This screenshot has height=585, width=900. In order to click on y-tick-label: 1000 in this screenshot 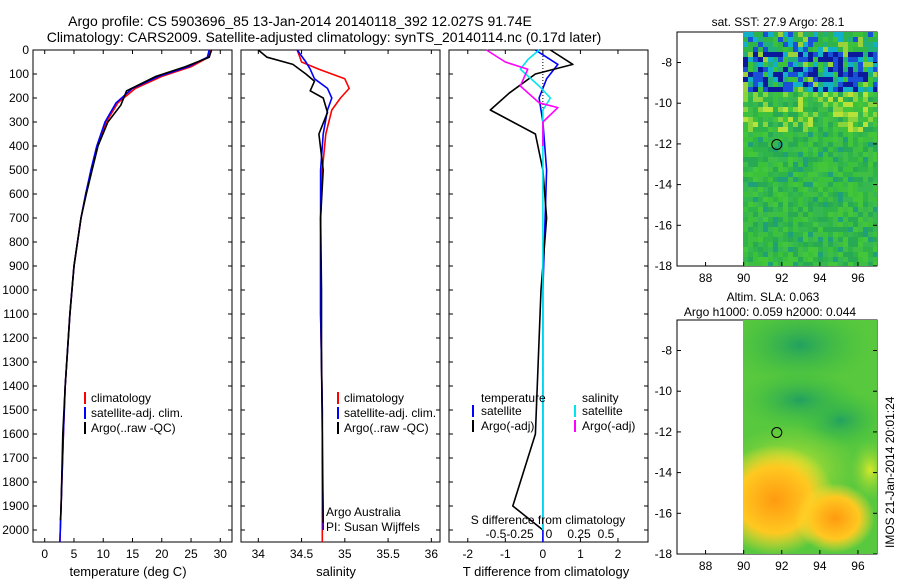, I will do `click(15, 290)`.